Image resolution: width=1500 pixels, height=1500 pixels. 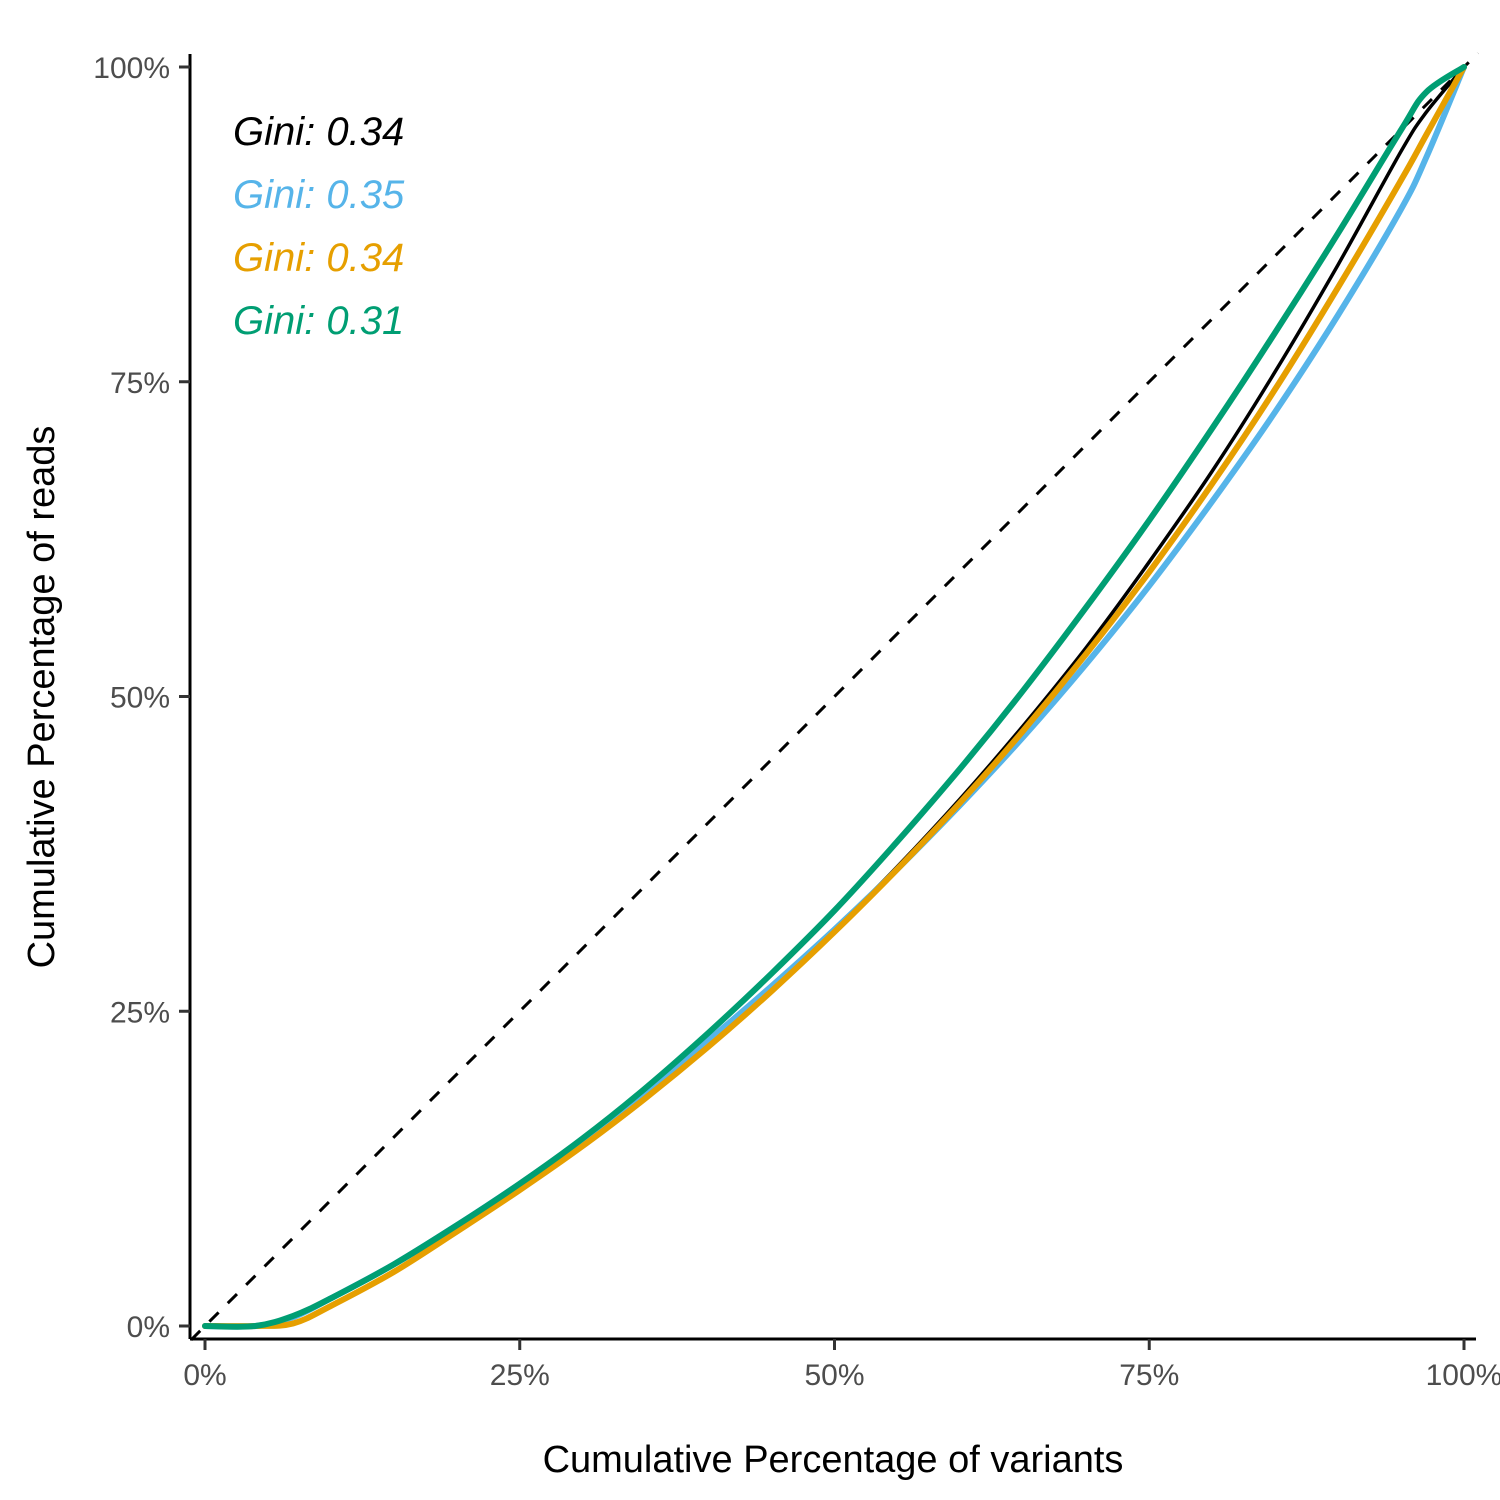 What do you see at coordinates (42, 697) in the screenshot?
I see `y-axis-title: Cumulative Percentage of reads` at bounding box center [42, 697].